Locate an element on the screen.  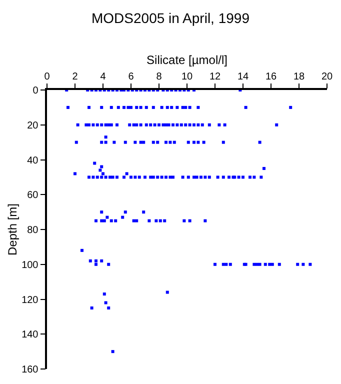
y-tick-label: 40 is located at coordinates (33, 160).